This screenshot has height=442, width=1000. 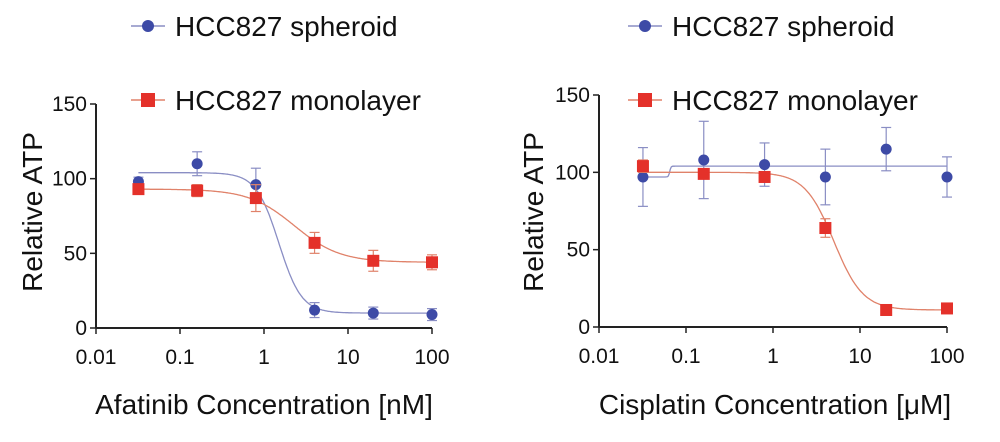 I want to click on y-axis-title-left: Relative ATP, so click(x=32, y=212).